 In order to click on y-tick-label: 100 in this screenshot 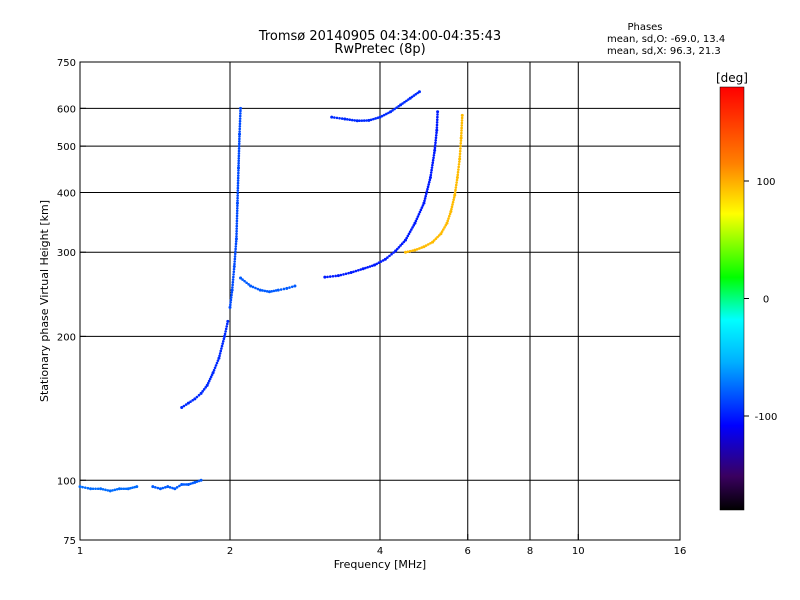, I will do `click(66, 481)`.